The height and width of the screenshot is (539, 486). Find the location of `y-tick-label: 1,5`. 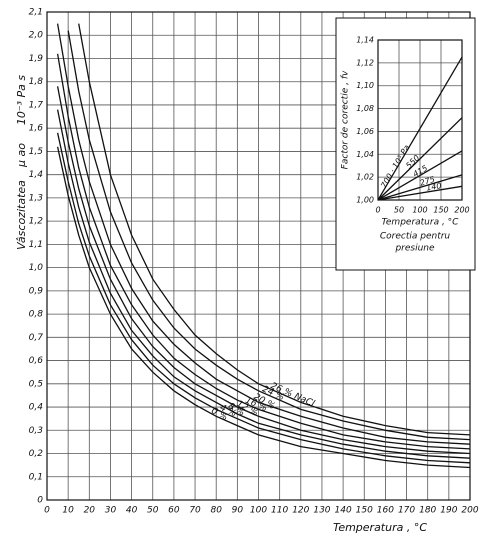

y-tick-label: 1,5 is located at coordinates (36, 152).